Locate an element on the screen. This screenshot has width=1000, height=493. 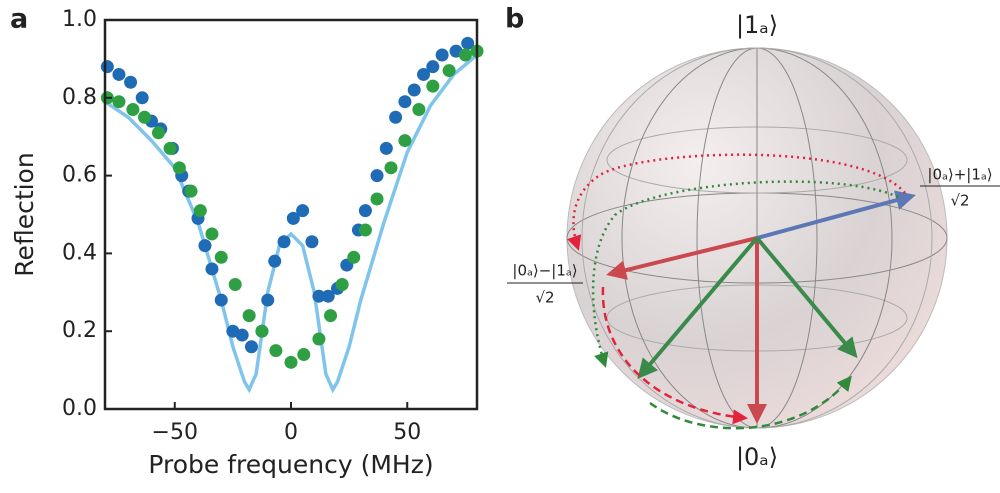
plus-numerator: |0ₐ⟩+|1ₐ⟩ is located at coordinates (959, 175).